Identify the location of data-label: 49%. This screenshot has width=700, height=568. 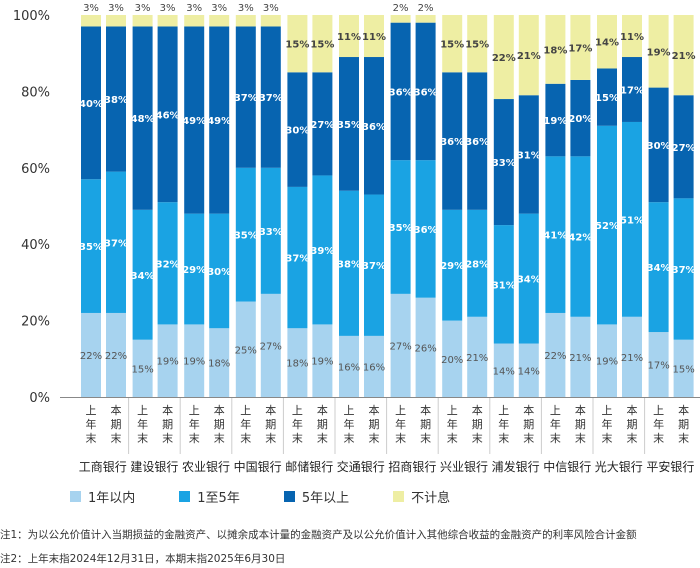
(219, 121).